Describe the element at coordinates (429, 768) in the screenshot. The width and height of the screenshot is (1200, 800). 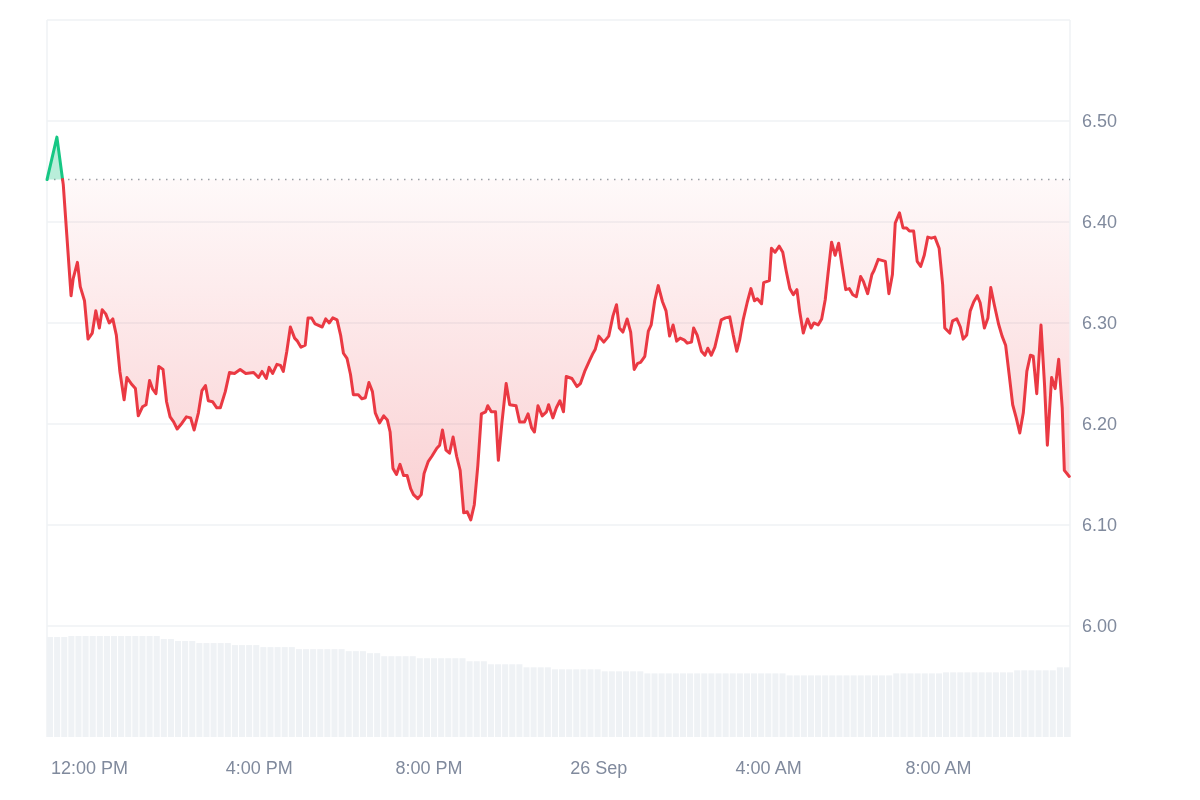
I see `x-tick-label: 8:00 PM` at that location.